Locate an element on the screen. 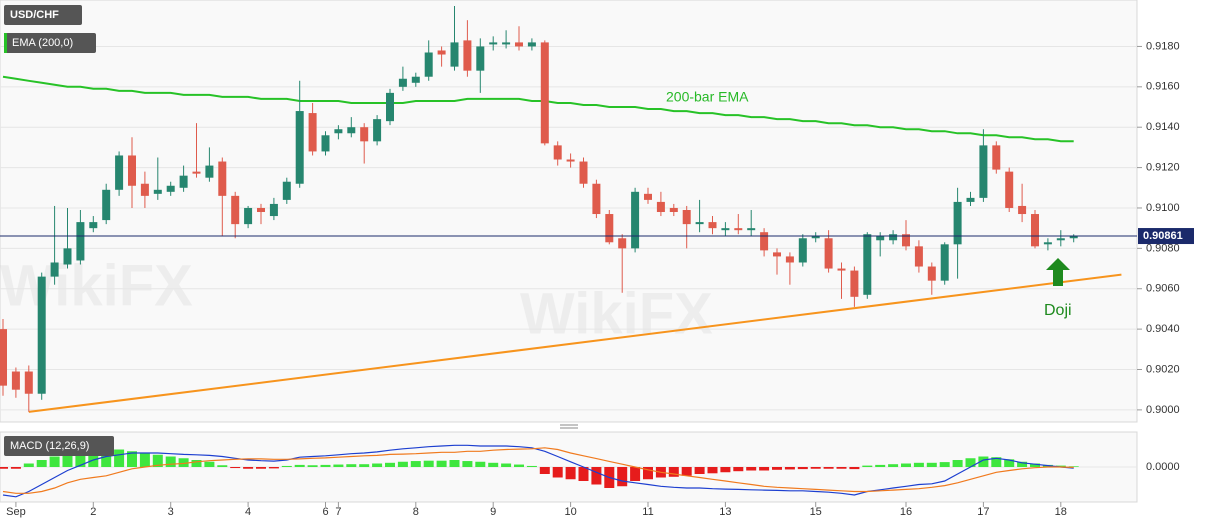 This screenshot has height=526, width=1207. macd-badge is located at coordinates (59, 446).